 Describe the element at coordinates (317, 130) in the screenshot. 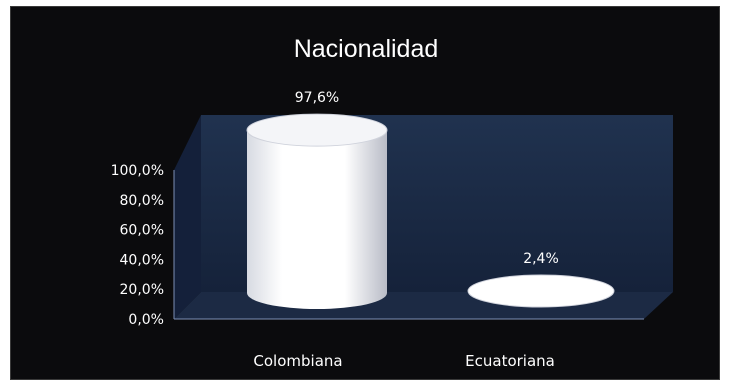

I see `bar-cylinder-top` at that location.